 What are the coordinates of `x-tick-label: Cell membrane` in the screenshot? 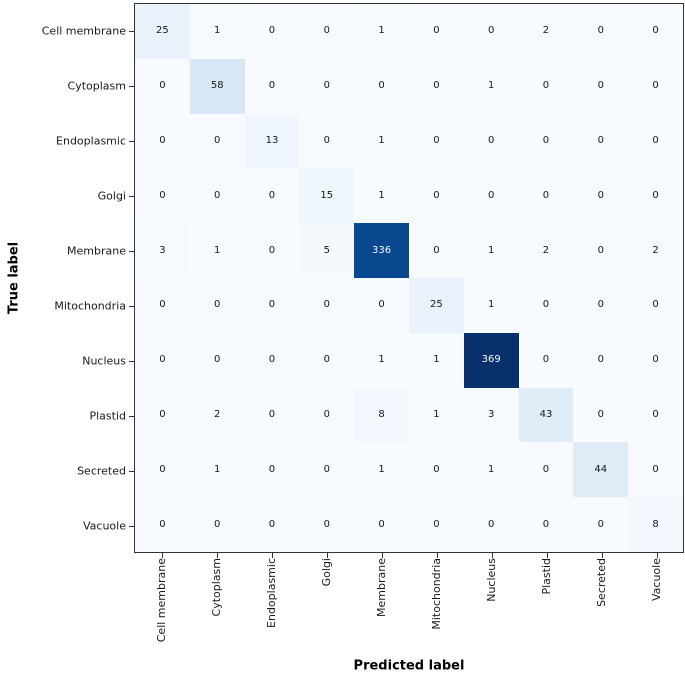 It's located at (161, 600).